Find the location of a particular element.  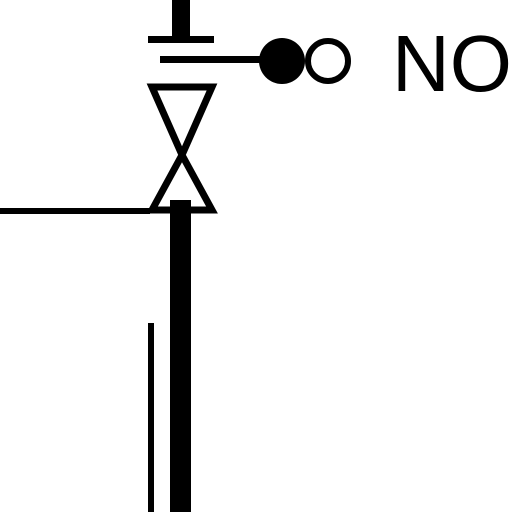

actuator-upper-bar is located at coordinates (181, 39).